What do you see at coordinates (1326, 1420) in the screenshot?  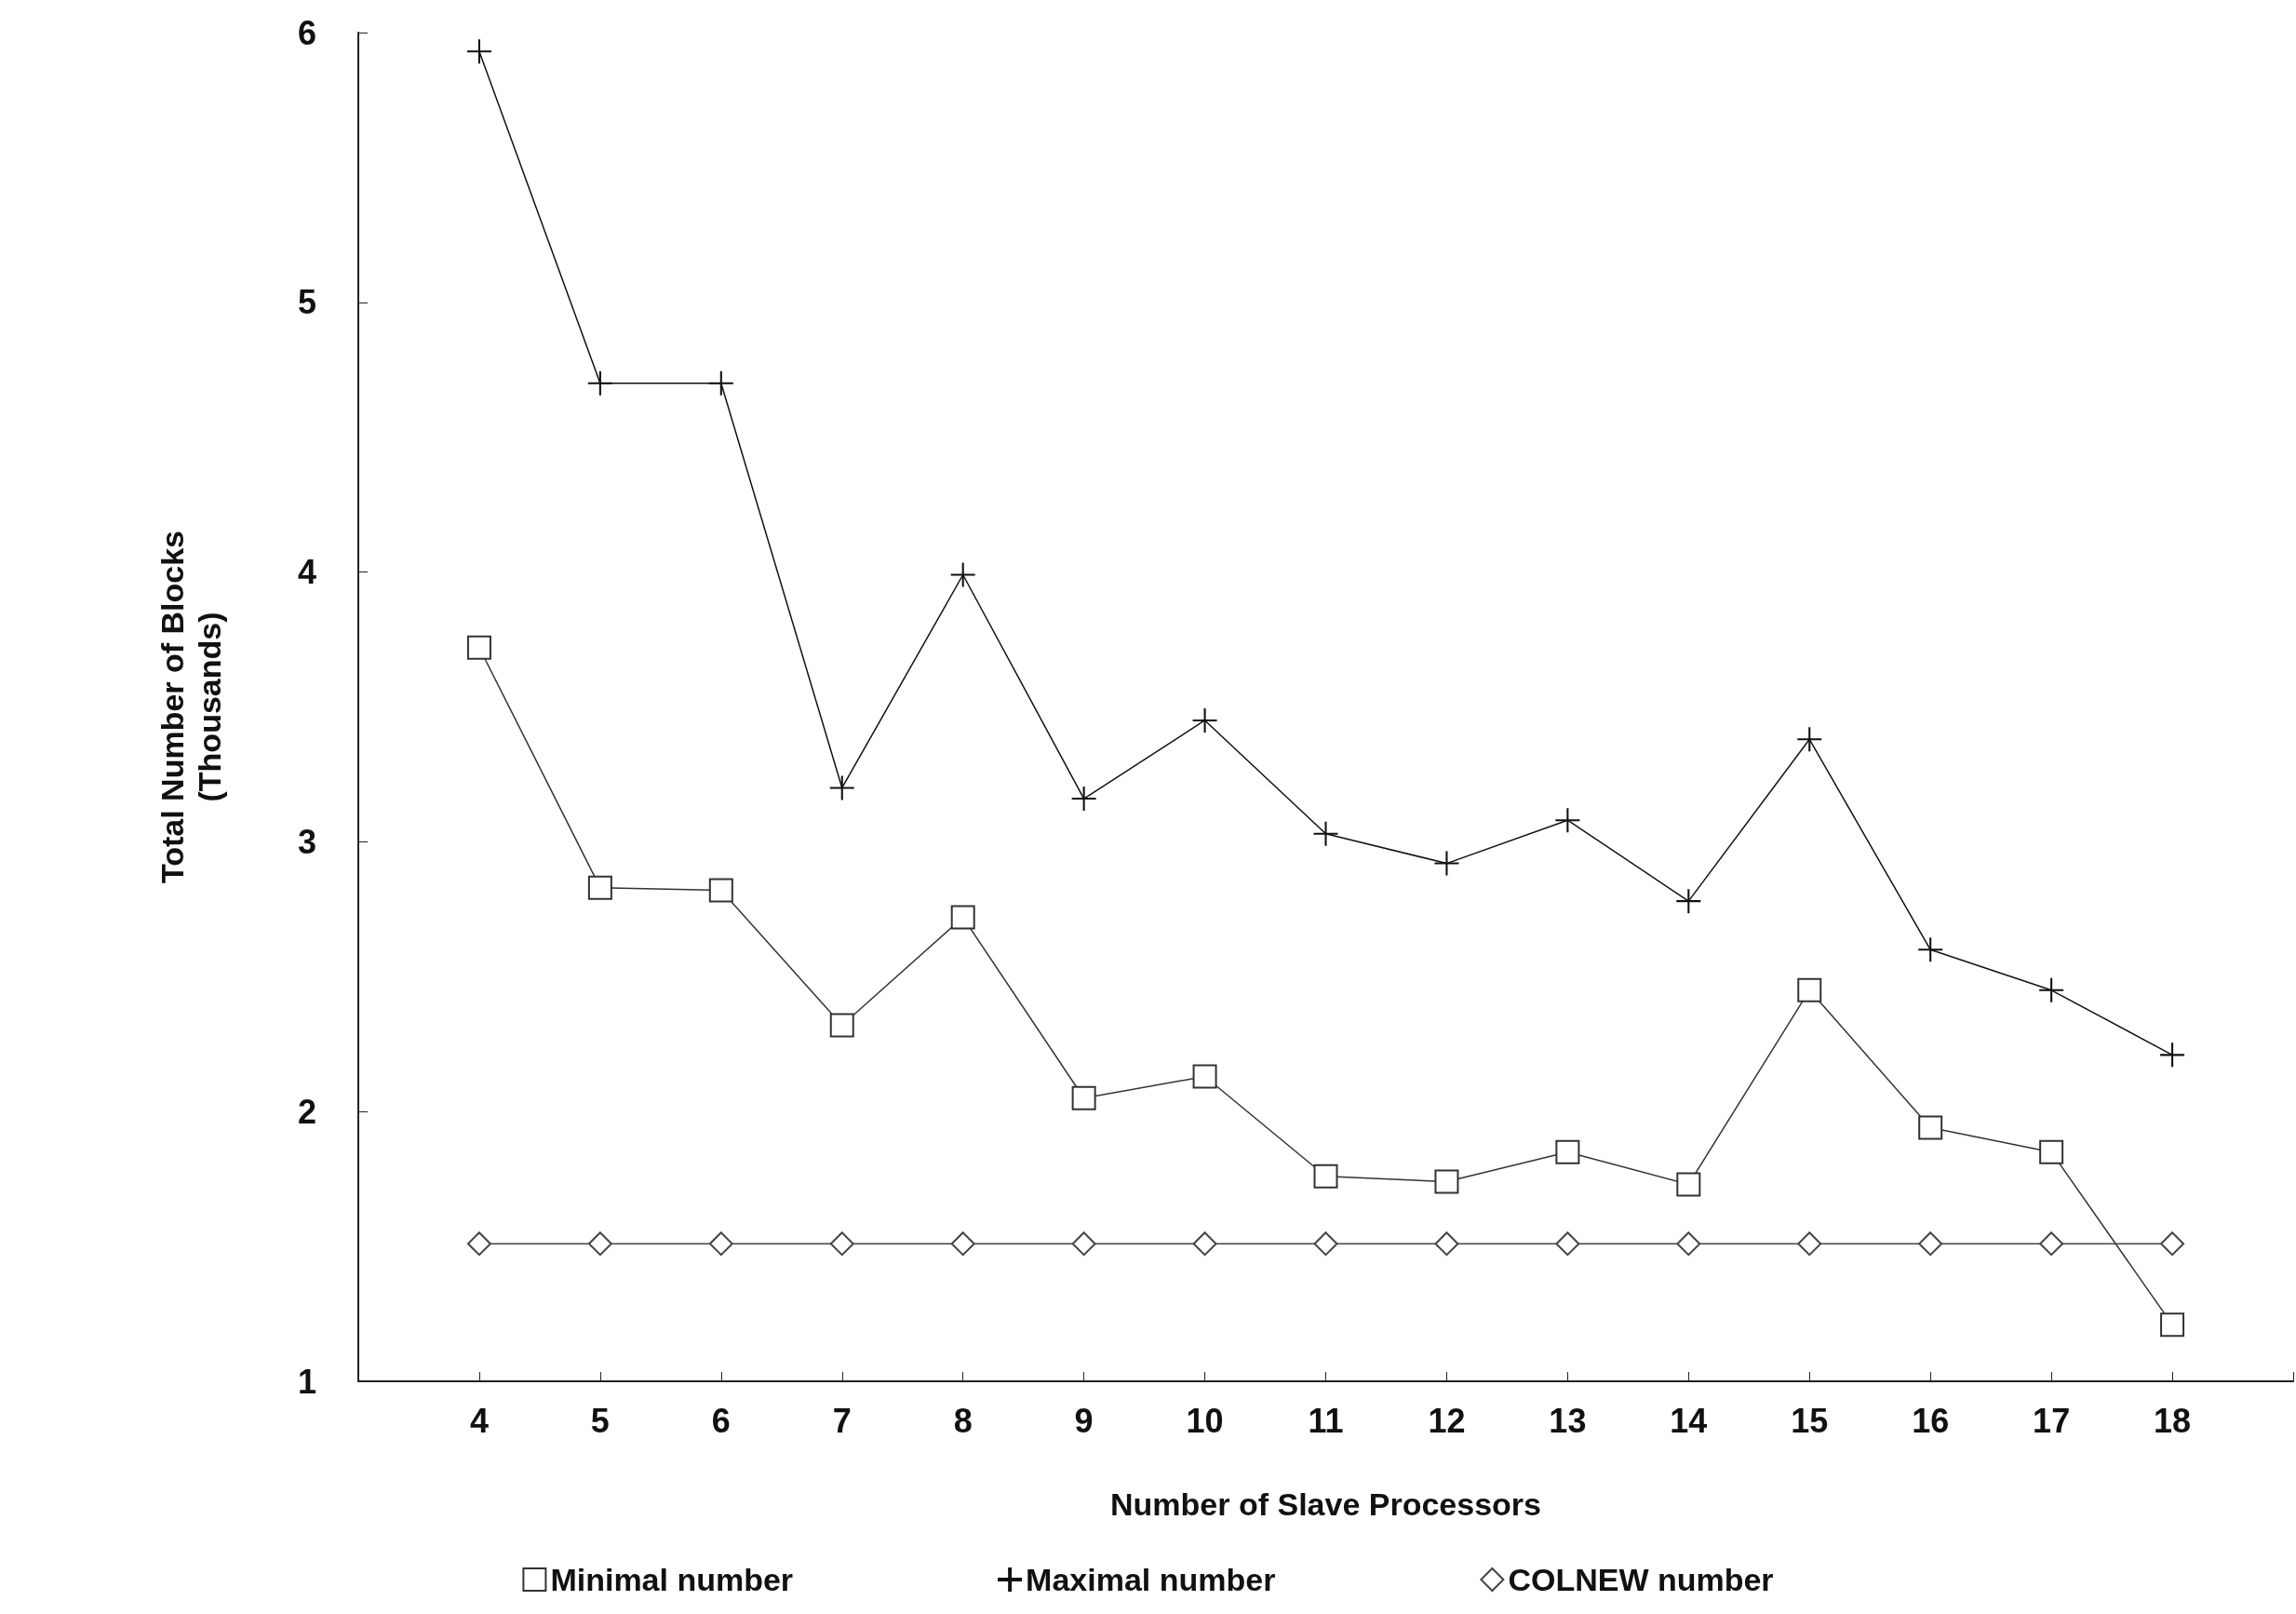 I see `x-tick-label: 11` at bounding box center [1326, 1420].